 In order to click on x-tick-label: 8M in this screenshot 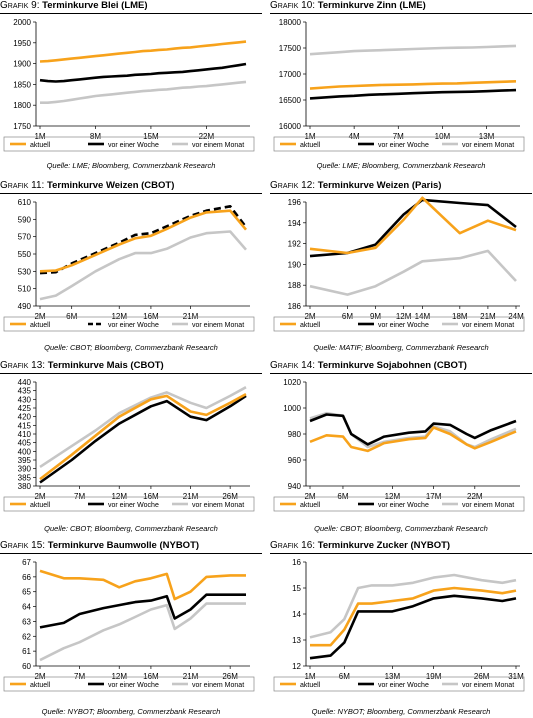, I will do `click(95, 136)`.